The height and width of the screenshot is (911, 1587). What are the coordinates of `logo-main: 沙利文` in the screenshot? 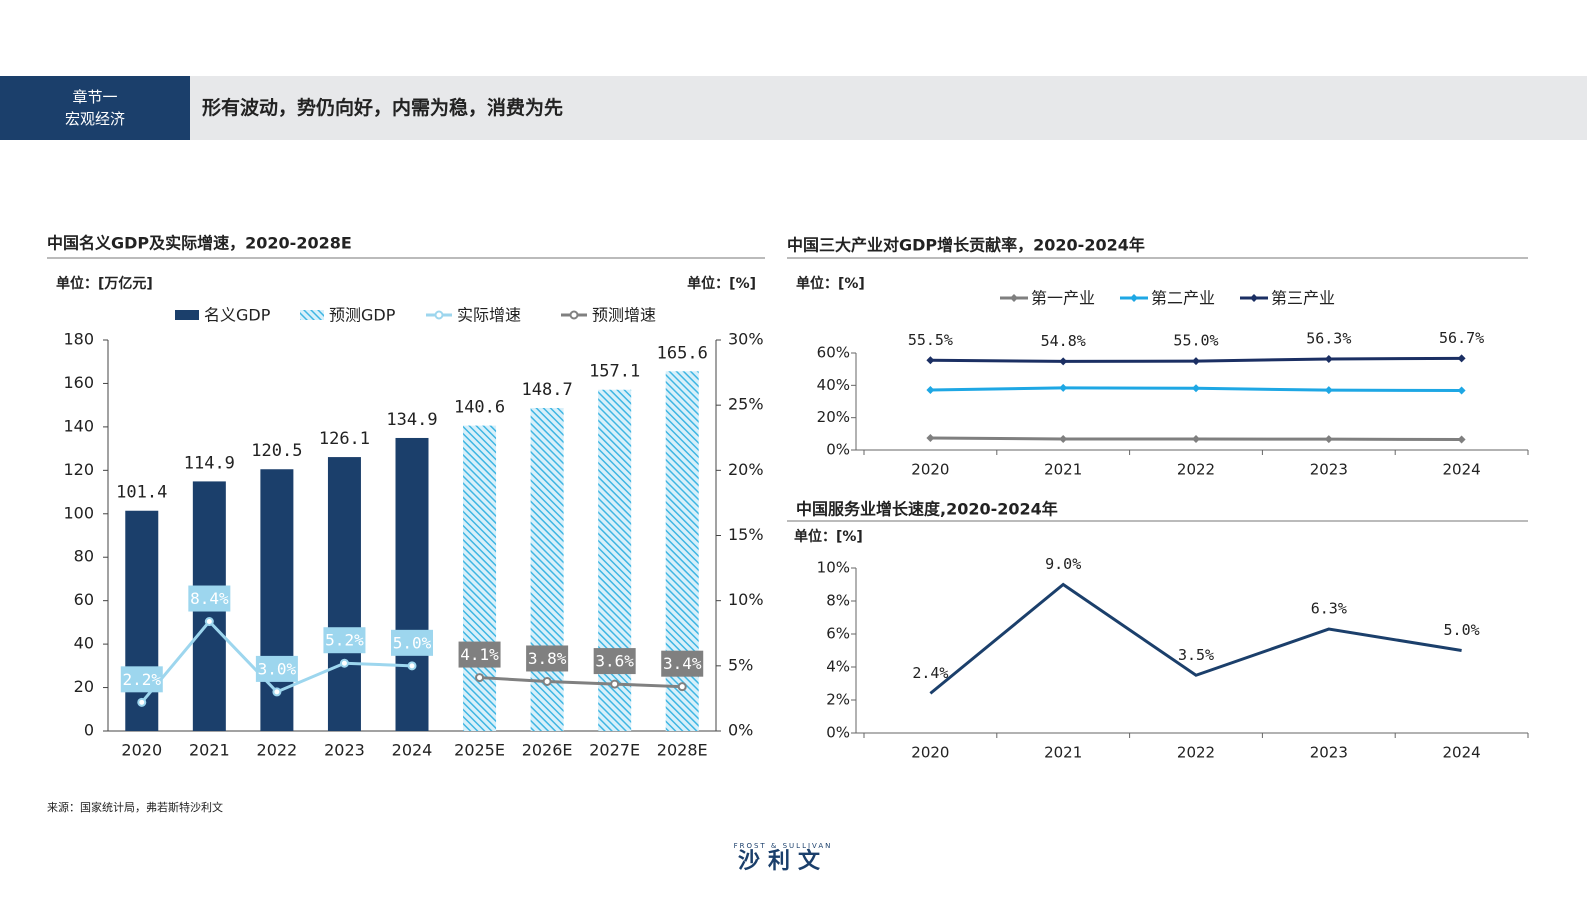 It's located at (783, 861).